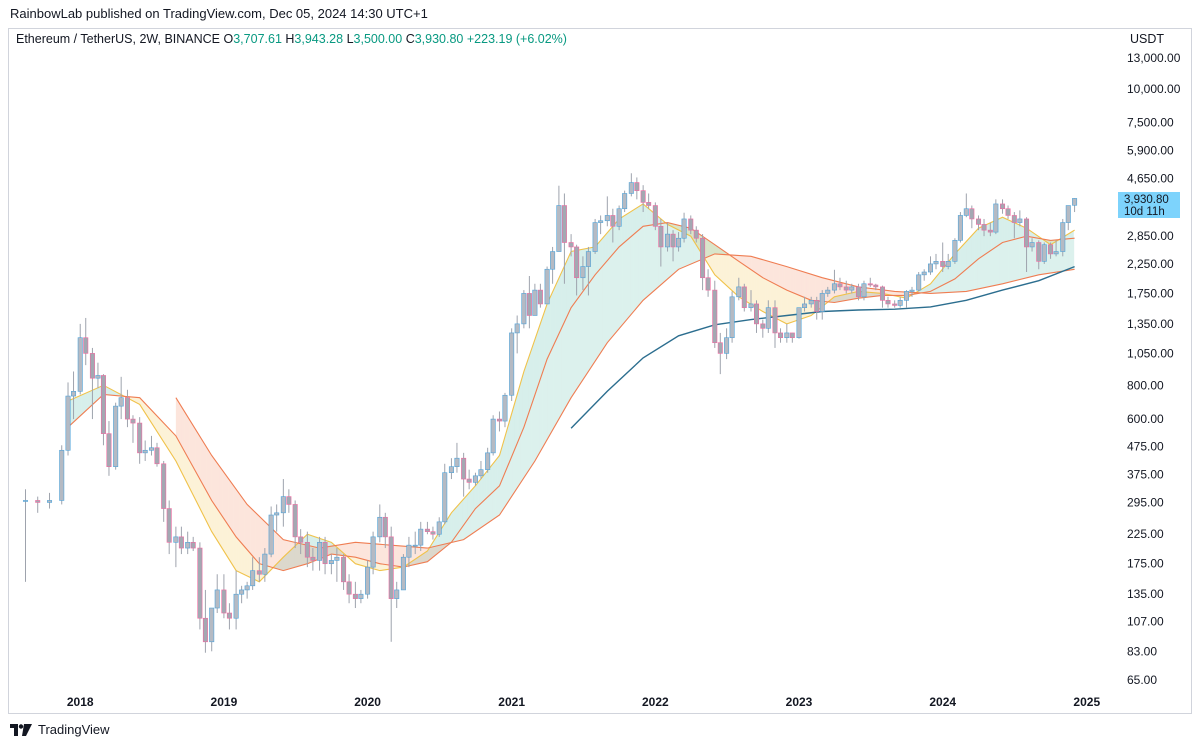  I want to click on y-tick-label: 175.00, so click(1145, 564).